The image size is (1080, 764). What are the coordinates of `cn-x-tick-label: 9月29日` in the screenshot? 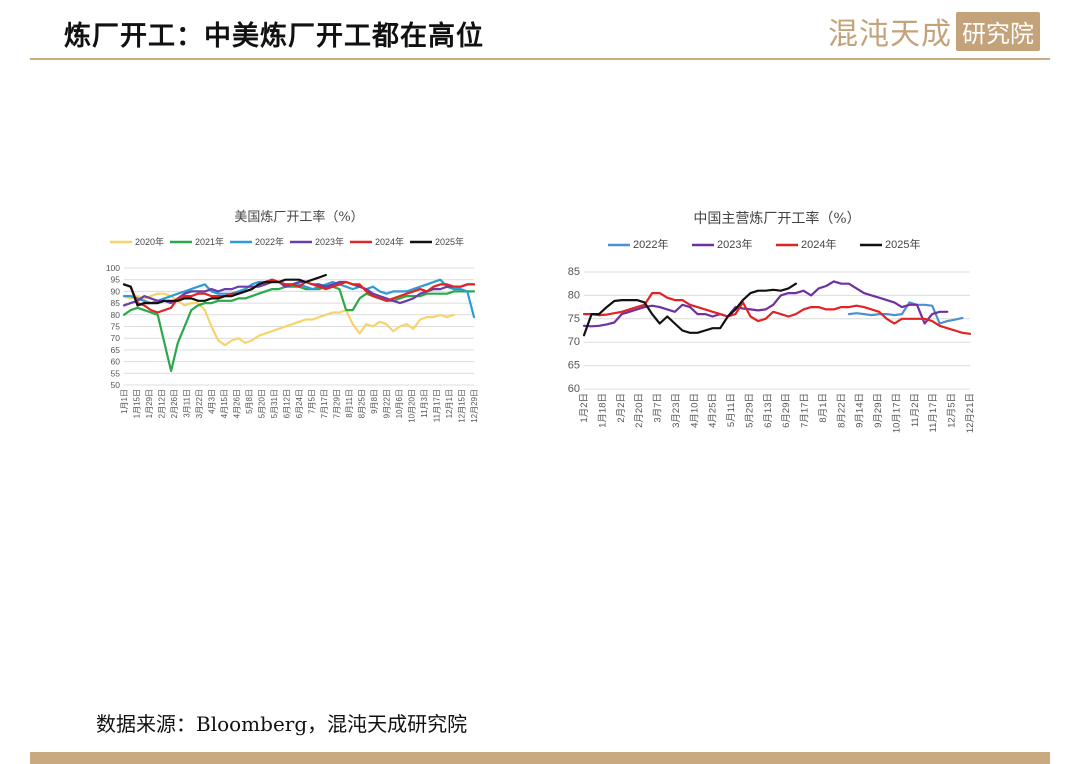 It's located at (878, 410).